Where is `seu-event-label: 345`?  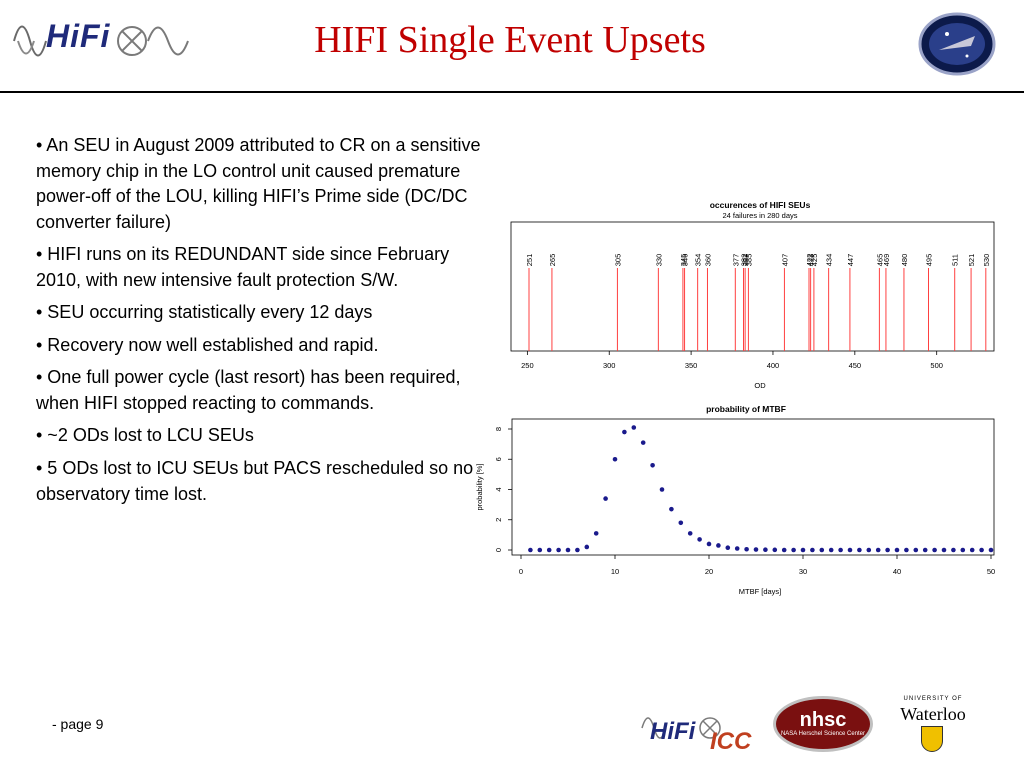 seu-event-label: 345 is located at coordinates (683, 260).